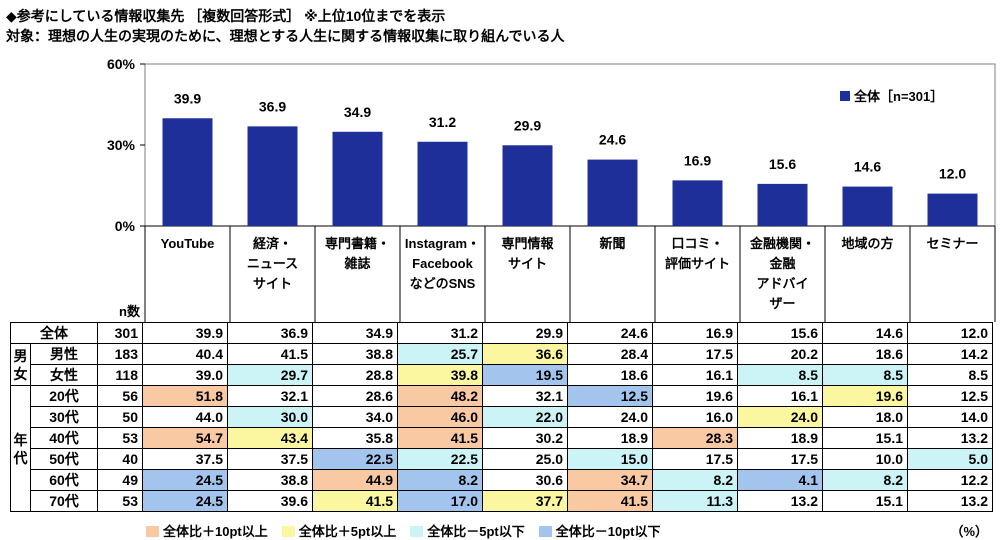 This screenshot has width=1000, height=540. Describe the element at coordinates (610, 333) in the screenshot. I see `value-cell: 24.6` at that location.